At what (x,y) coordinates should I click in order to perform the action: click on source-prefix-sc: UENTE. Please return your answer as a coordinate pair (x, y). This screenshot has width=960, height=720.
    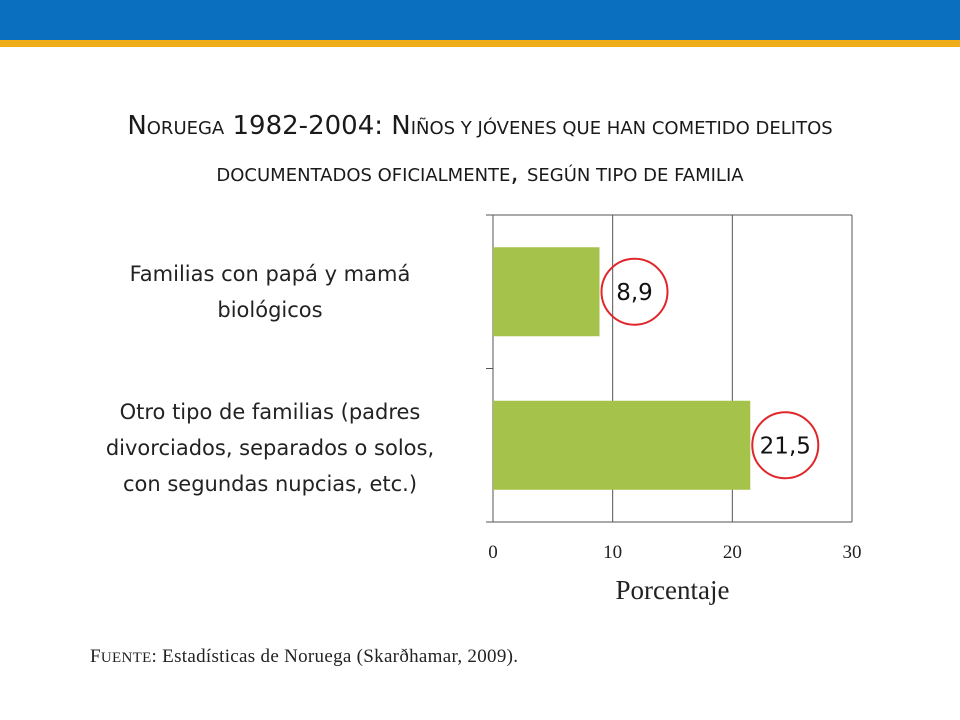
    Looking at the image, I should click on (126, 658).